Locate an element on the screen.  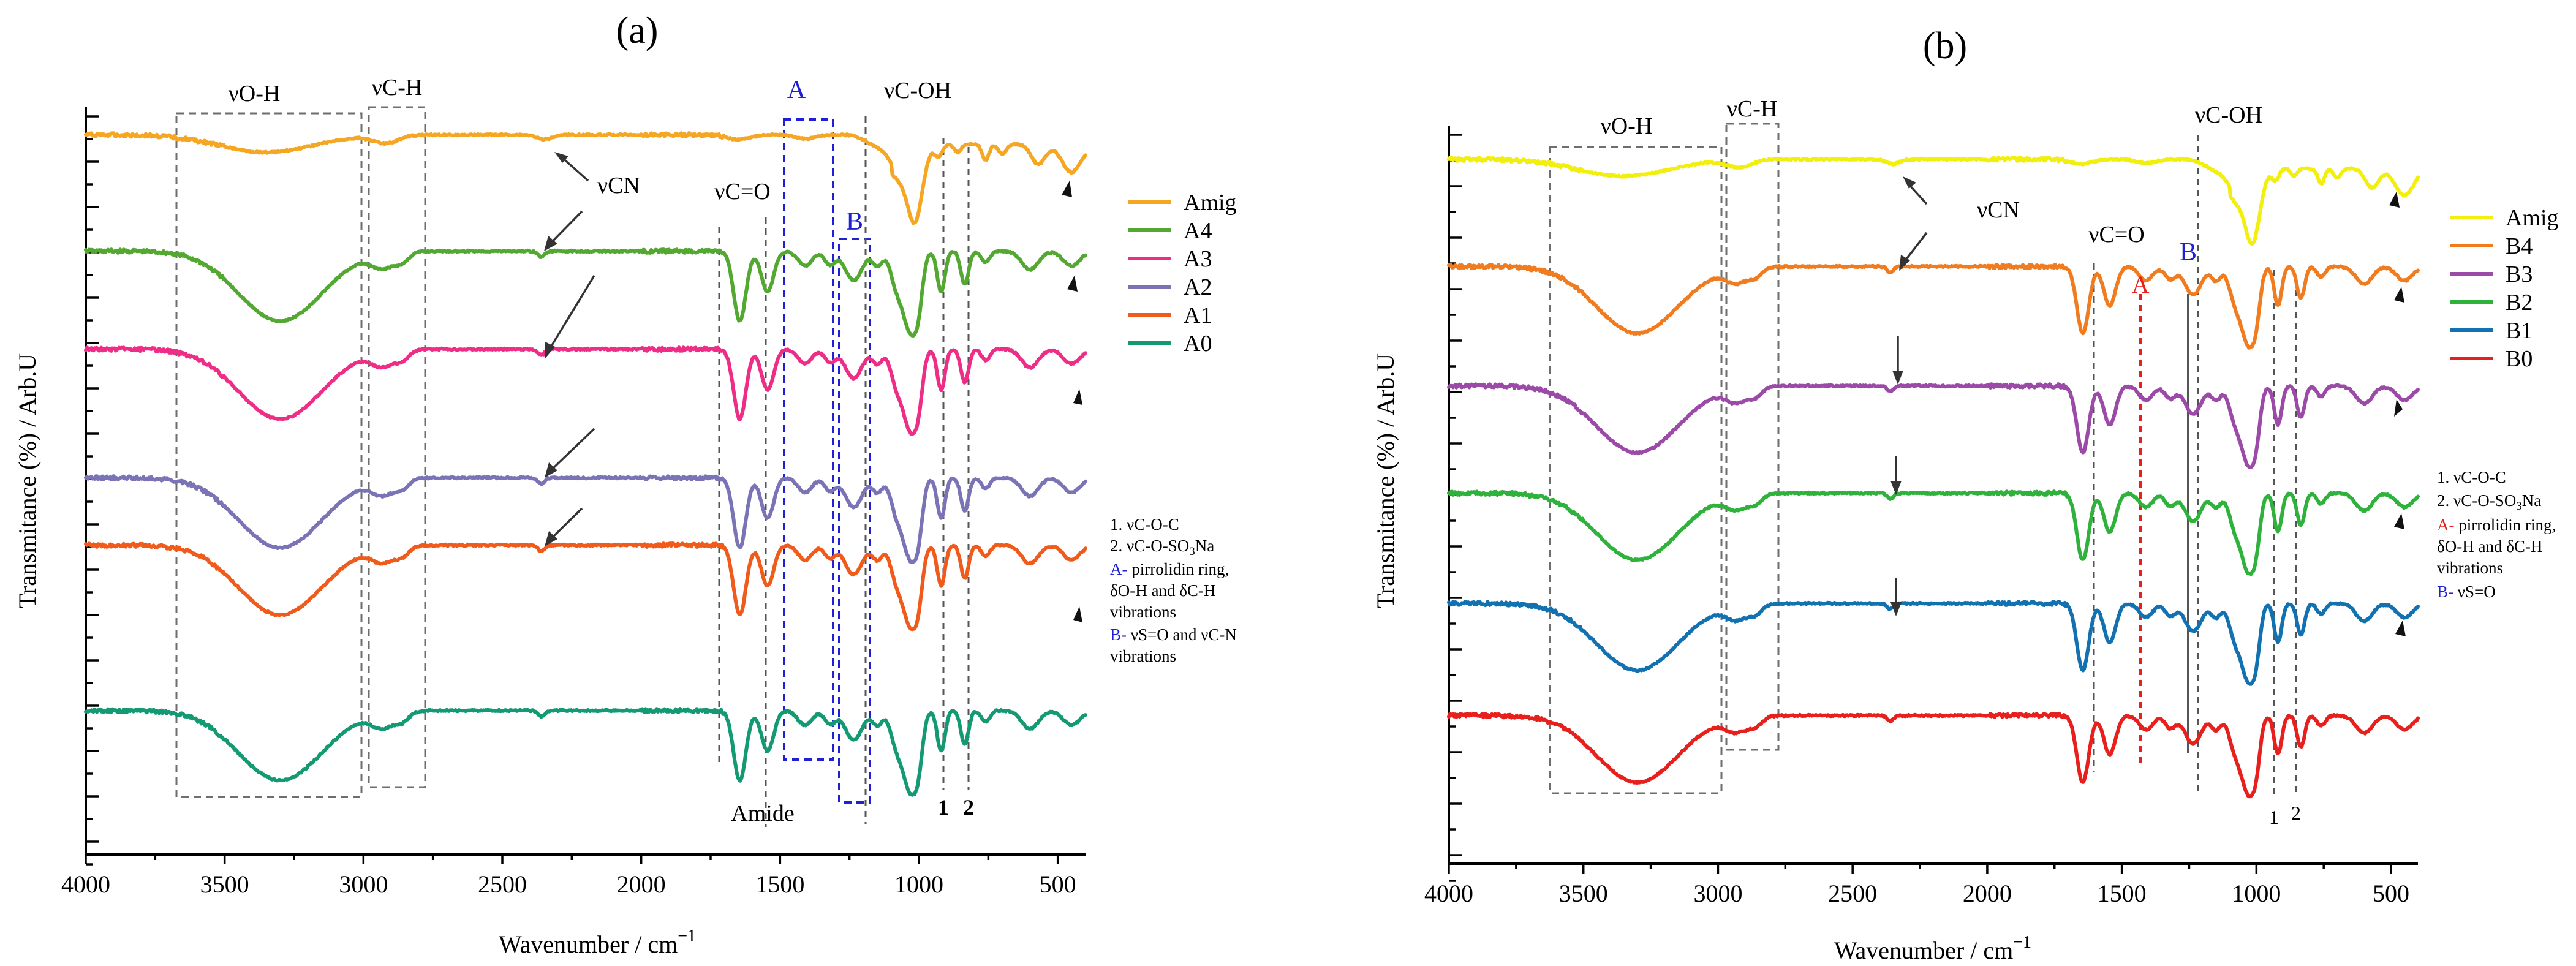
panel-a-note-7: vibrations is located at coordinates (1143, 656).